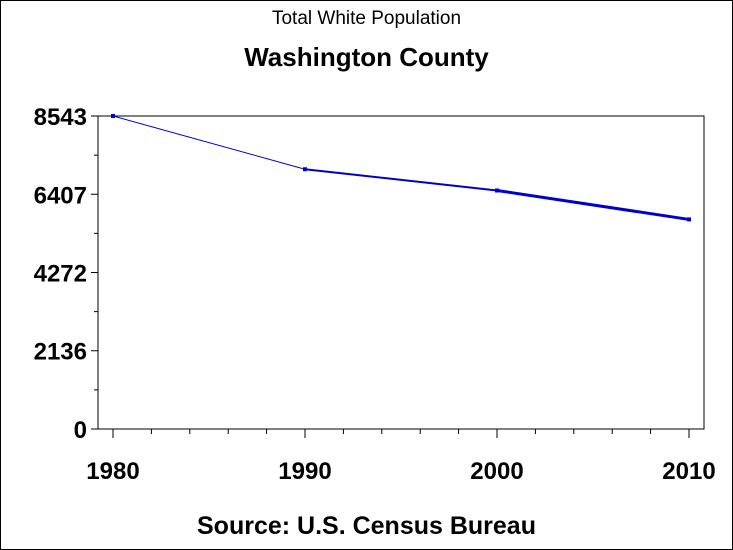 The width and height of the screenshot is (733, 550). I want to click on chart-source-note: Source: U.S. Census Bureau, so click(366, 526).